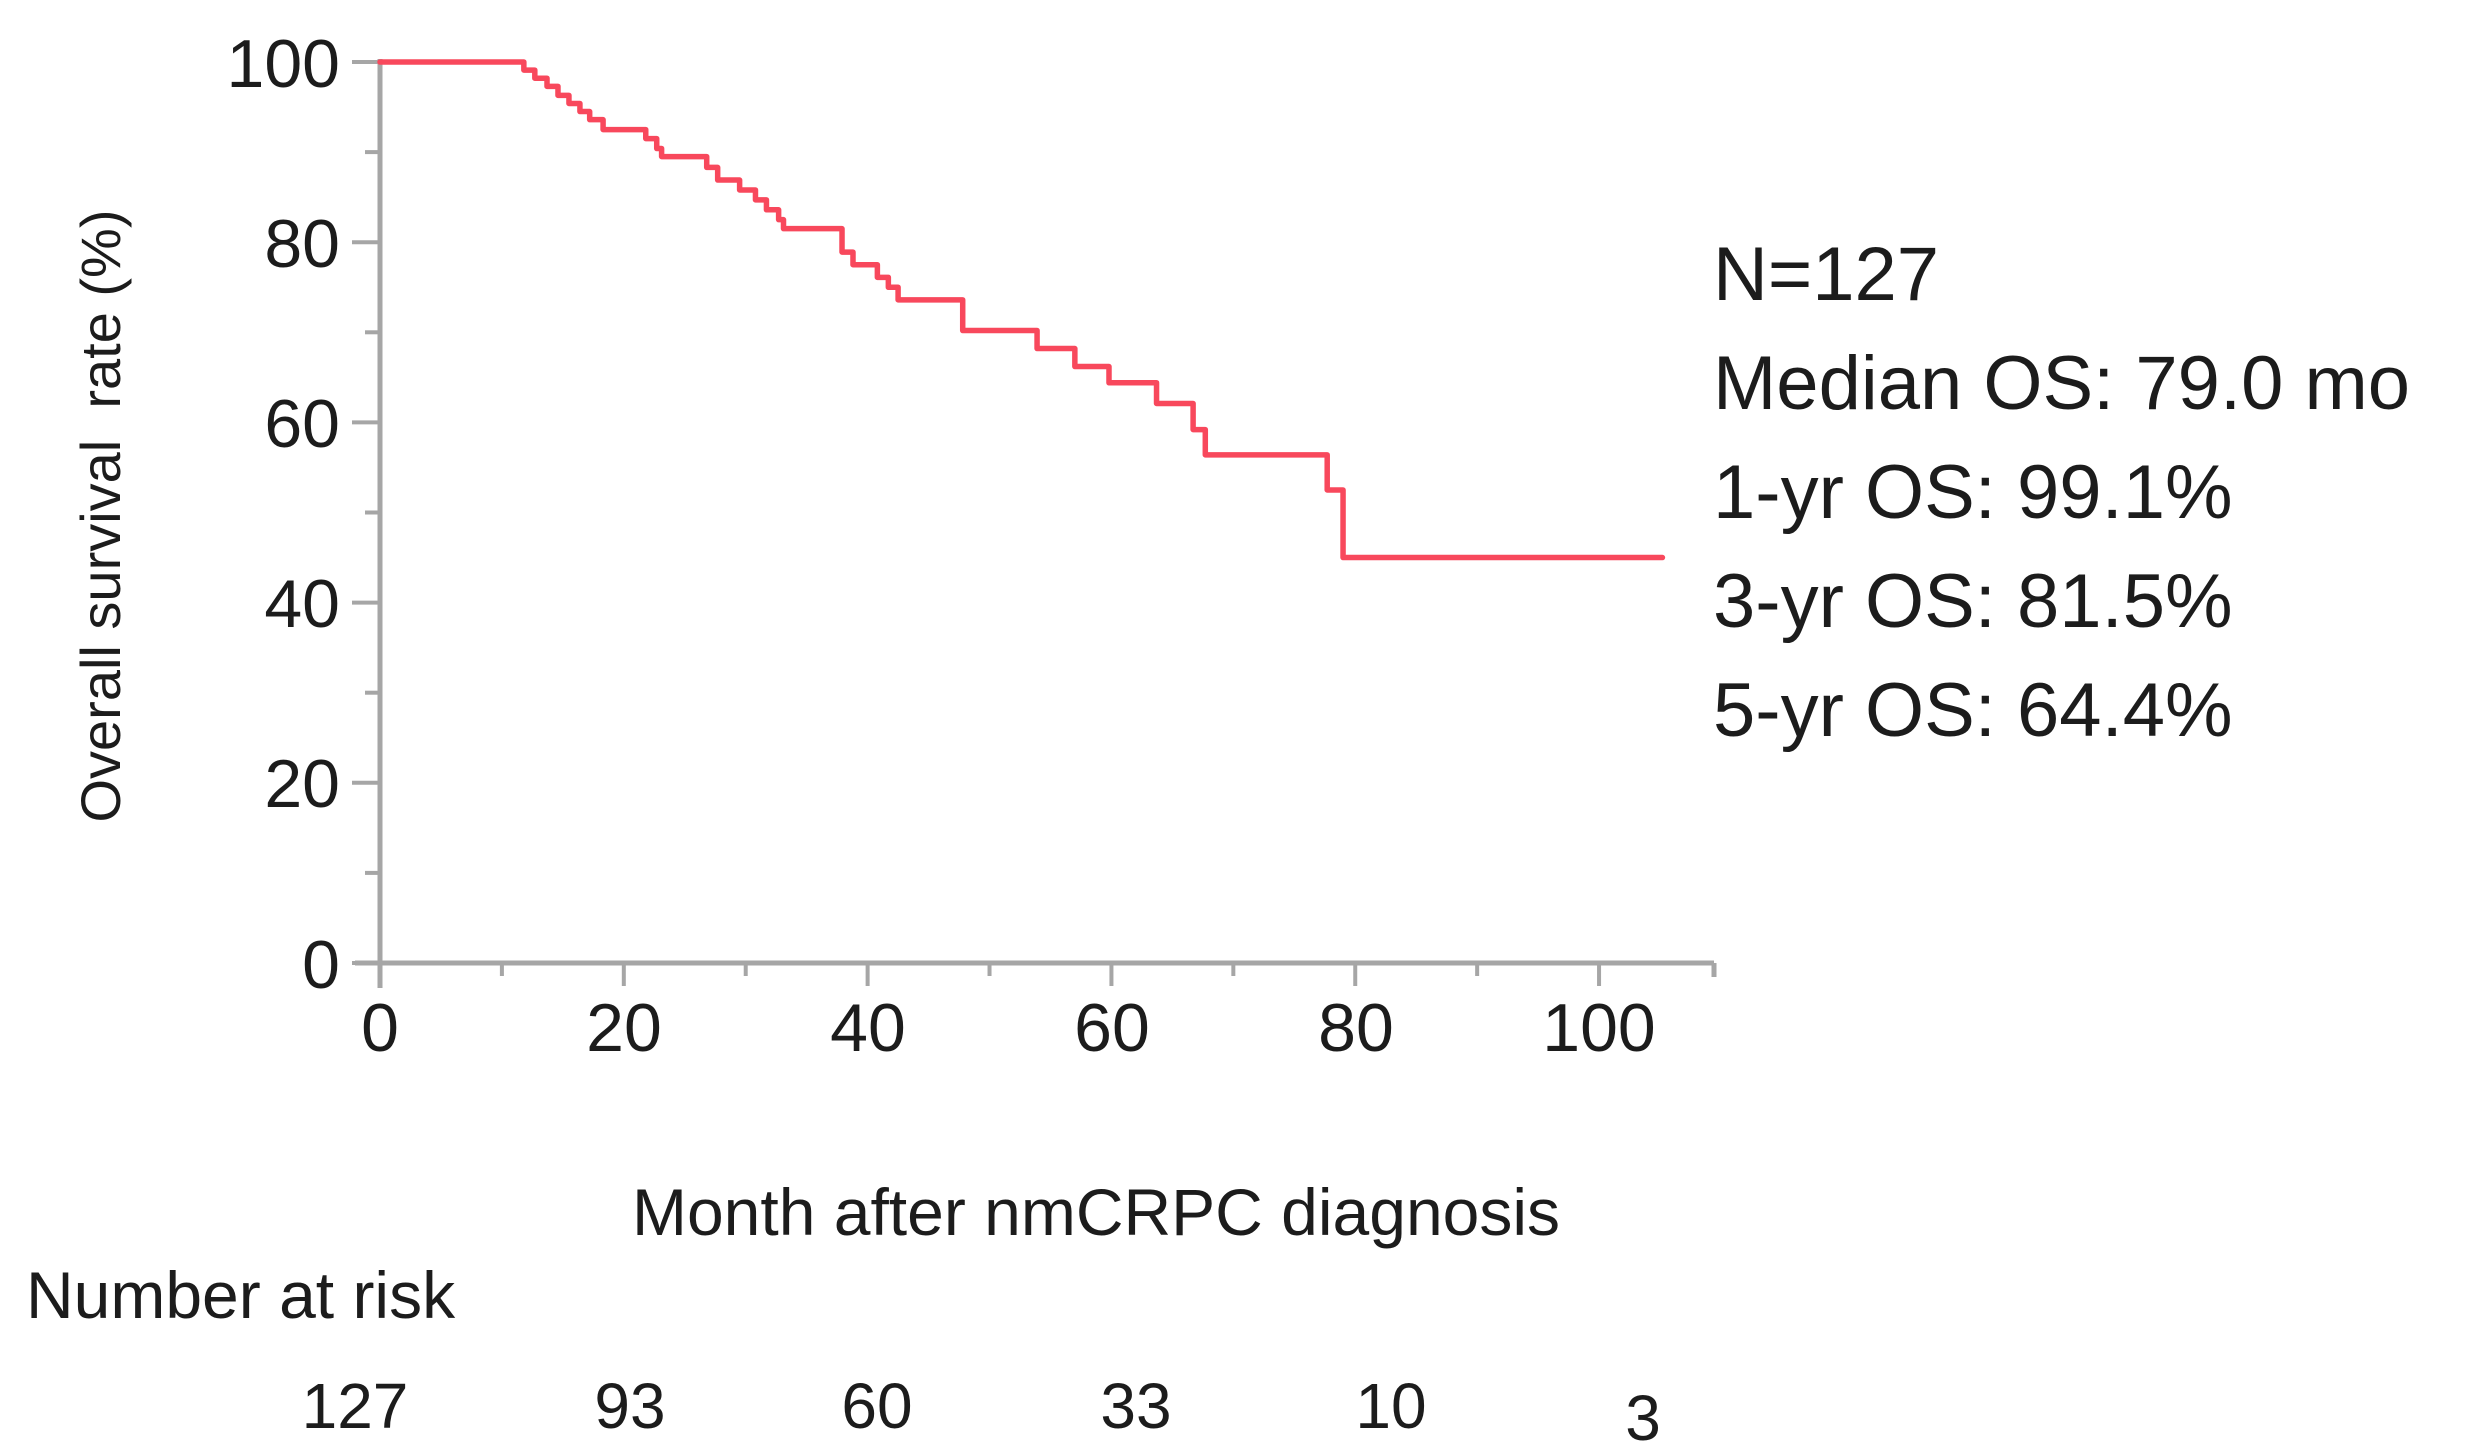  I want to click on risk-value-20: 93, so click(629, 1406).